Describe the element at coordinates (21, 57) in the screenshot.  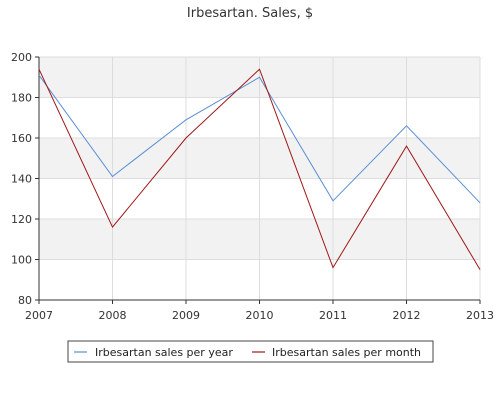
I see `y-tick-label: 200` at that location.